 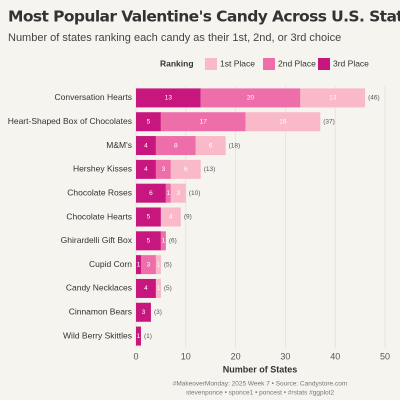 What do you see at coordinates (385, 356) in the screenshot?
I see `x-tick-label: 50` at bounding box center [385, 356].